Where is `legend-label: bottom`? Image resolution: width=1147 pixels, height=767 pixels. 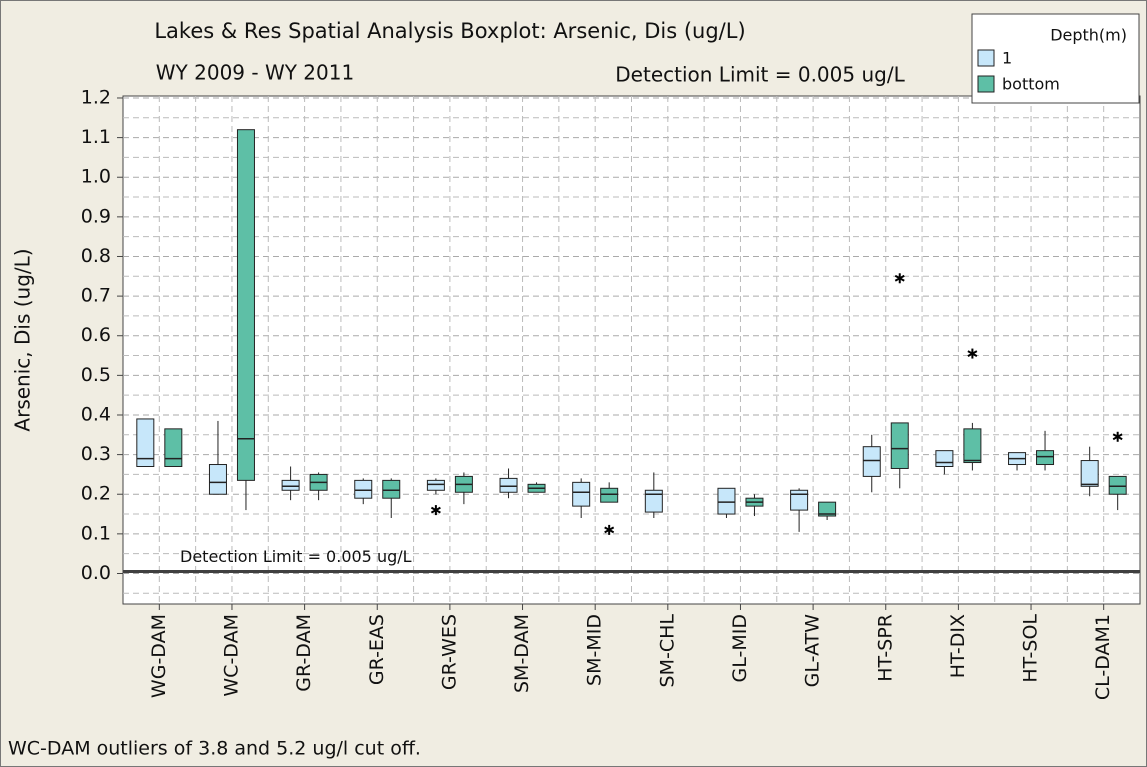 legend-label: bottom is located at coordinates (1031, 84).